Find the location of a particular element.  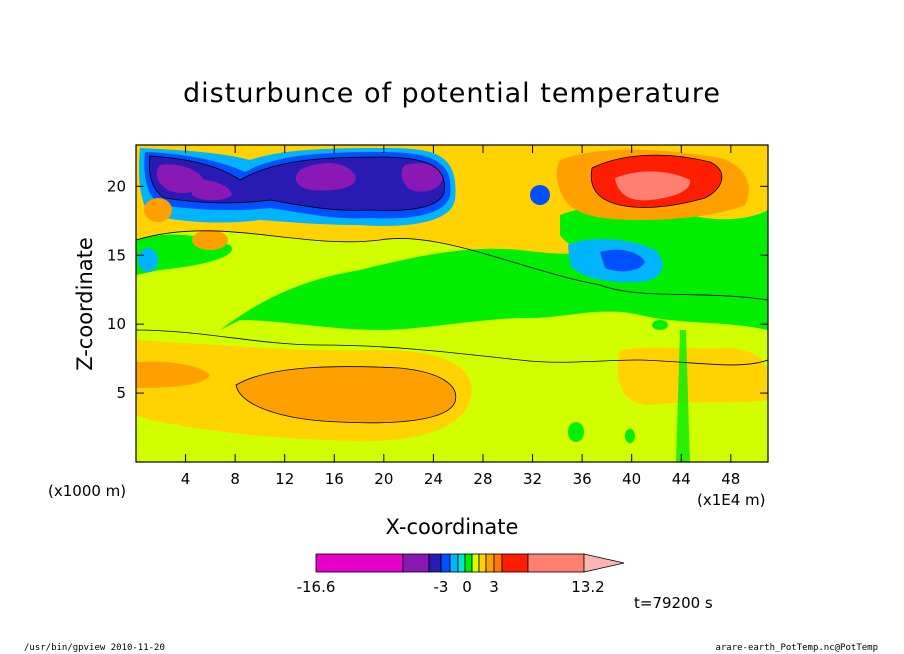

y-tick-label: 5 is located at coordinates (121, 393).